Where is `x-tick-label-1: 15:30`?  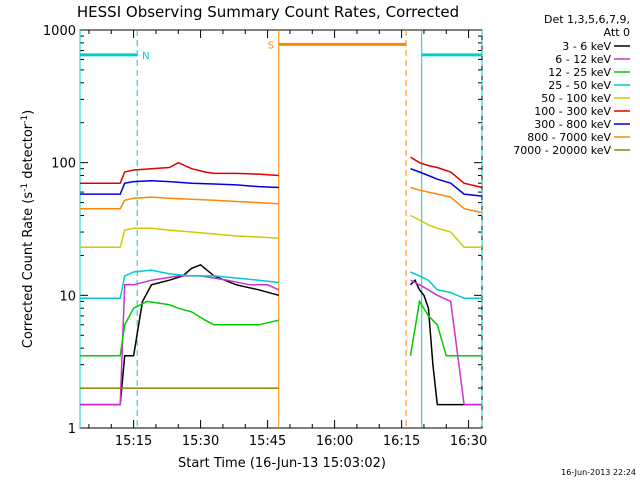
x-tick-label-1: 15:30 is located at coordinates (200, 441).